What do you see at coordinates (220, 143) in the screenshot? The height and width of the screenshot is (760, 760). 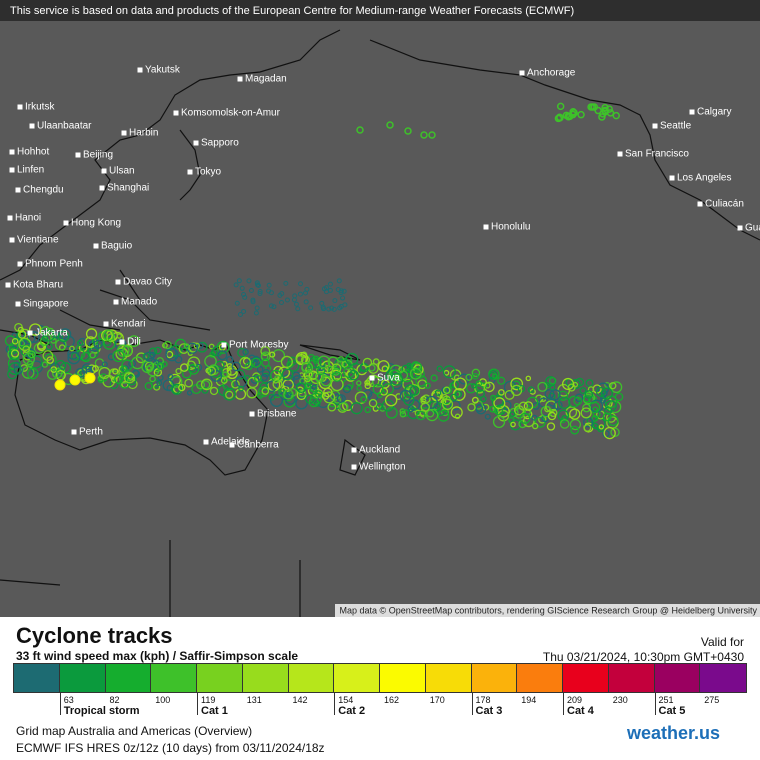 I see `city-label: Sapporo` at bounding box center [220, 143].